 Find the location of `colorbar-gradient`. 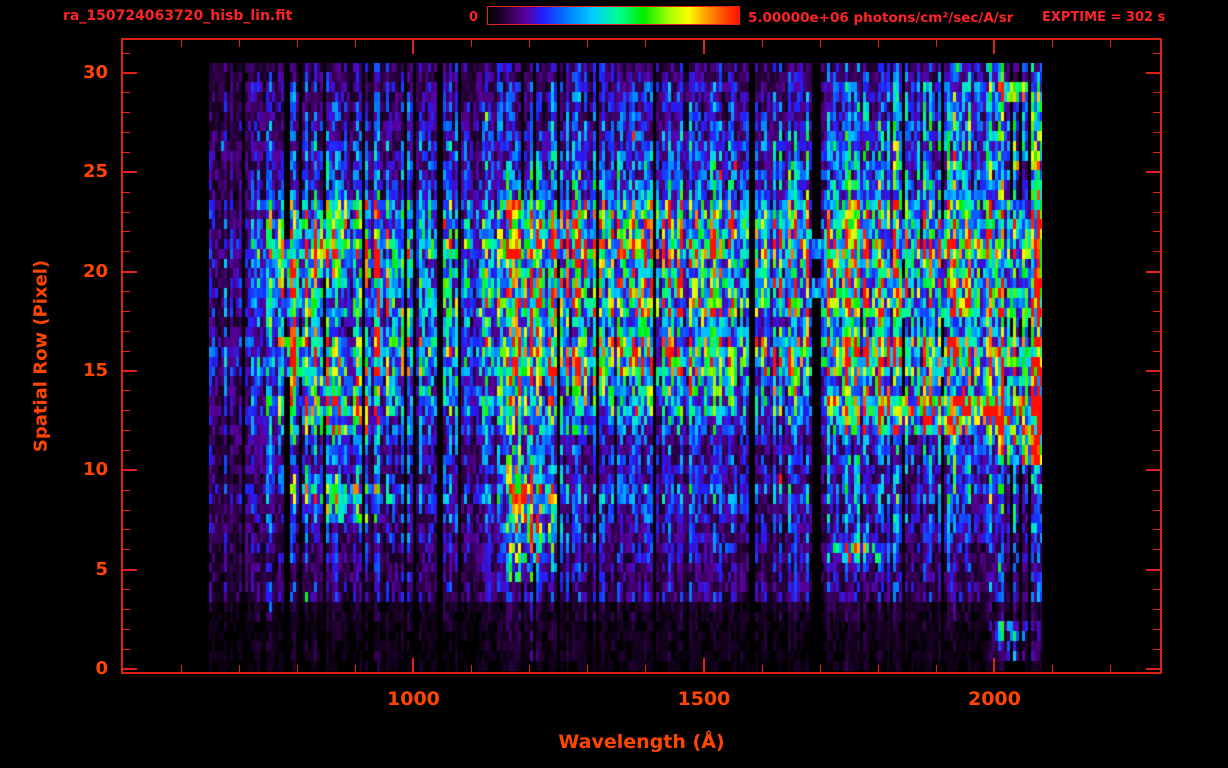

colorbar-gradient is located at coordinates (613, 15).